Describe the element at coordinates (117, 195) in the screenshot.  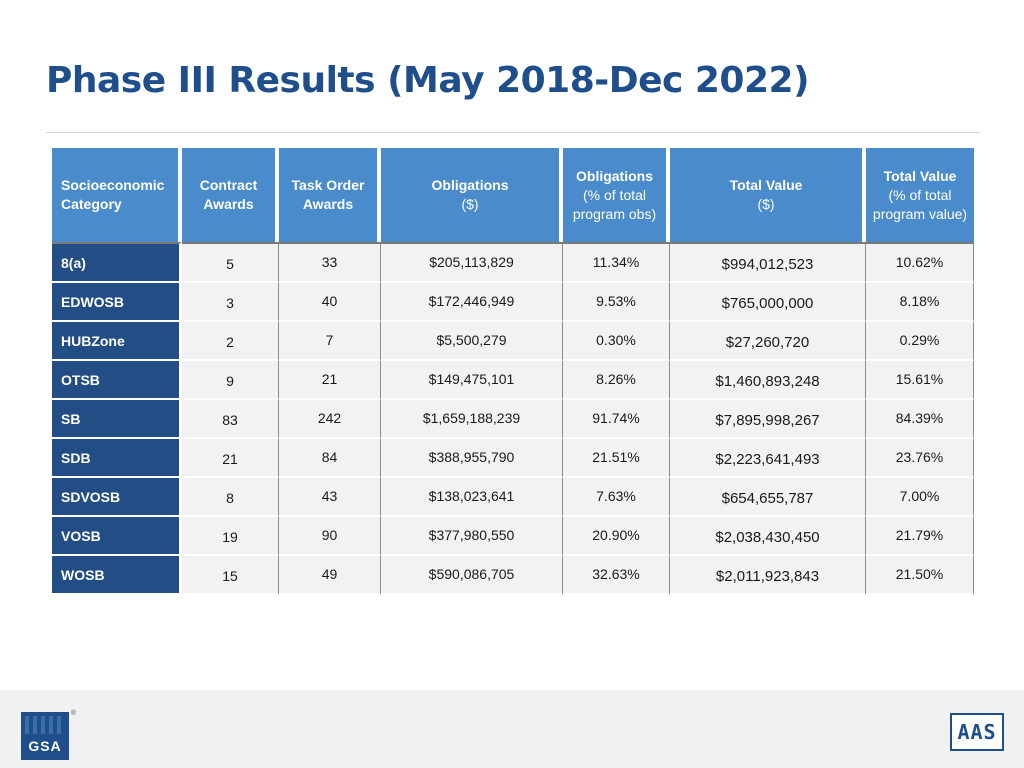
I see `header-socioeconomic-category: Socioeconomic Category` at that location.